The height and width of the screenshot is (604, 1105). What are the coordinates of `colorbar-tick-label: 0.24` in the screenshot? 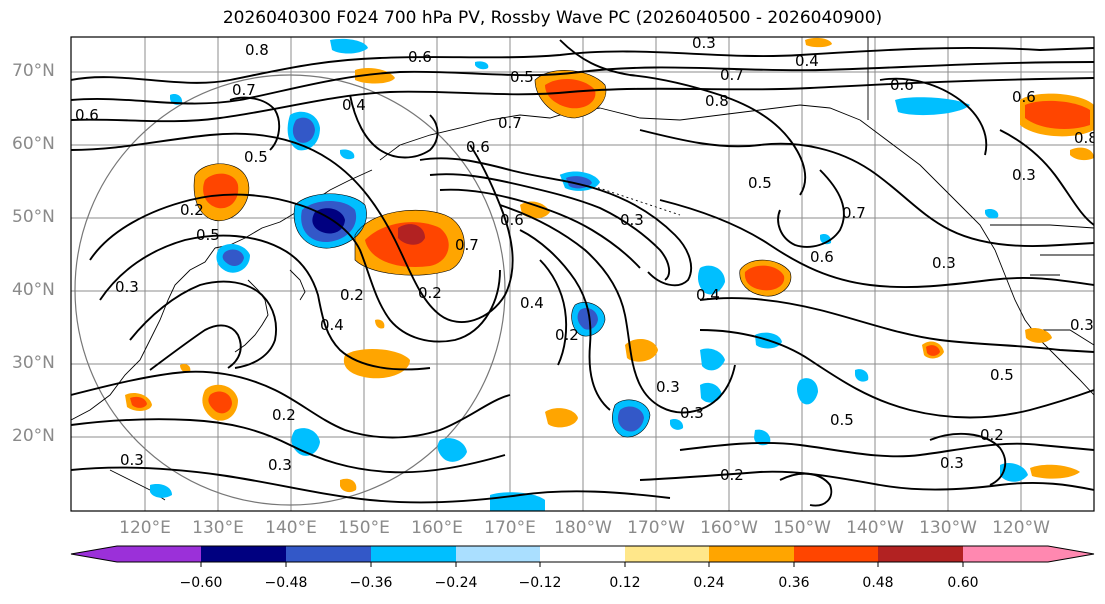 It's located at (709, 583).